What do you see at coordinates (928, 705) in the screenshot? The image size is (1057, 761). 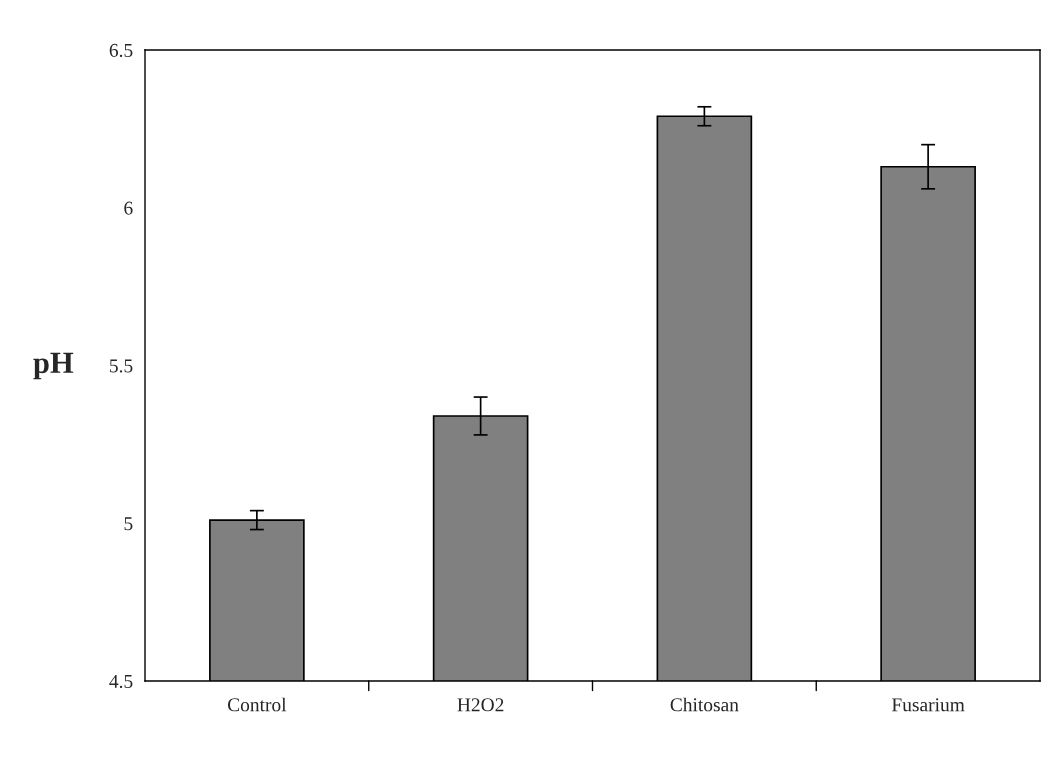 I see `x-tick-label: Fusarium` at bounding box center [928, 705].